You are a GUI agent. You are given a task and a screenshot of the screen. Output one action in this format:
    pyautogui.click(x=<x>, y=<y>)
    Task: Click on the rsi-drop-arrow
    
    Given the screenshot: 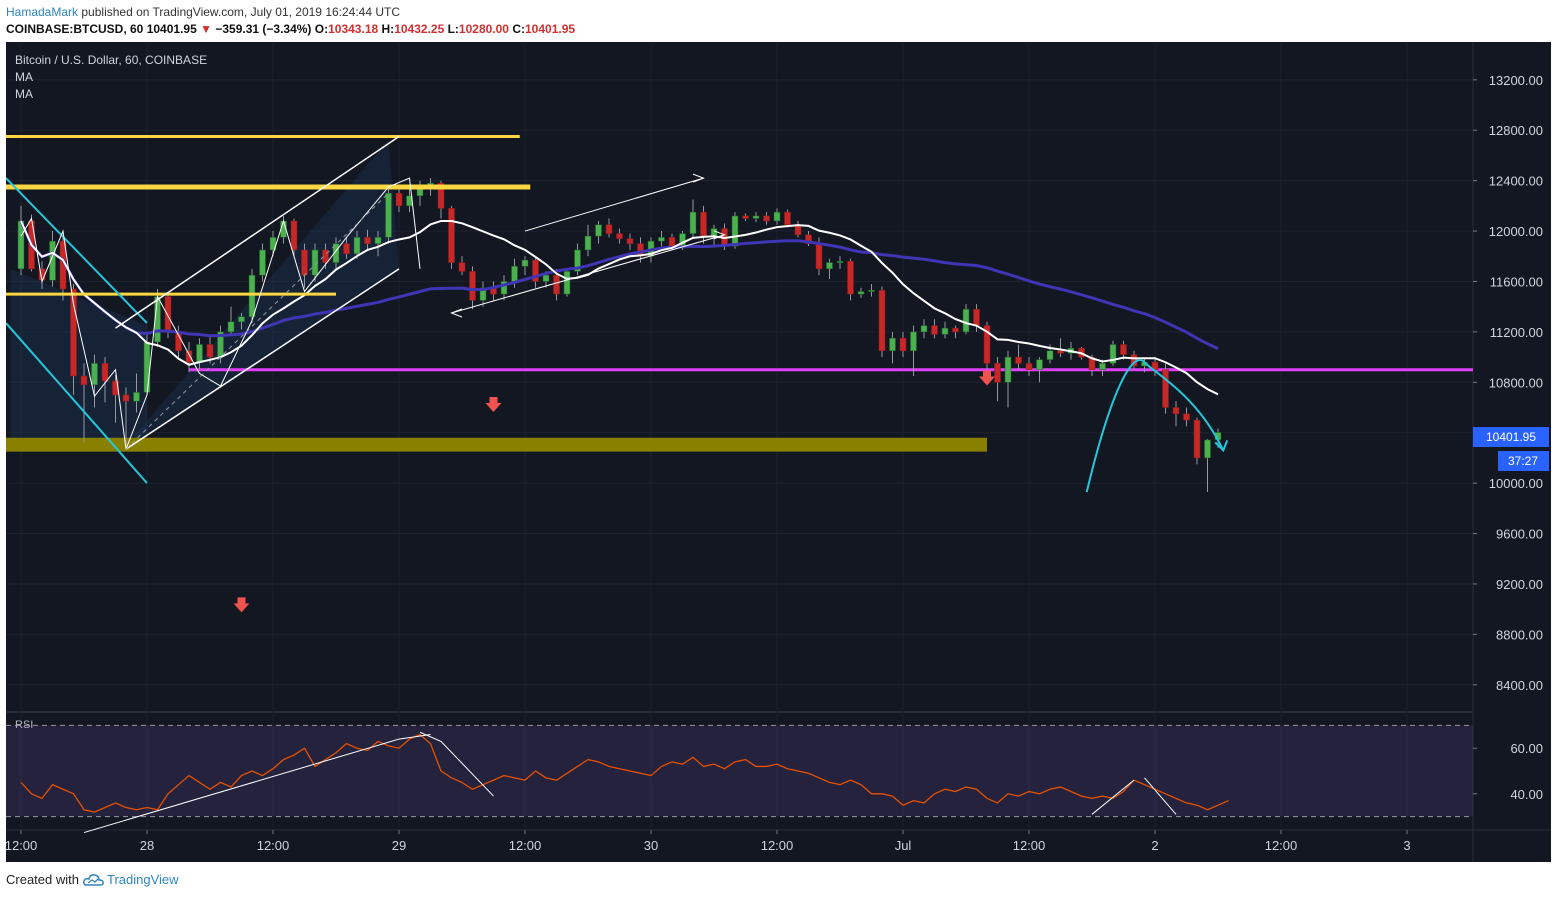 What is the action you would take?
    pyautogui.click(x=456, y=764)
    